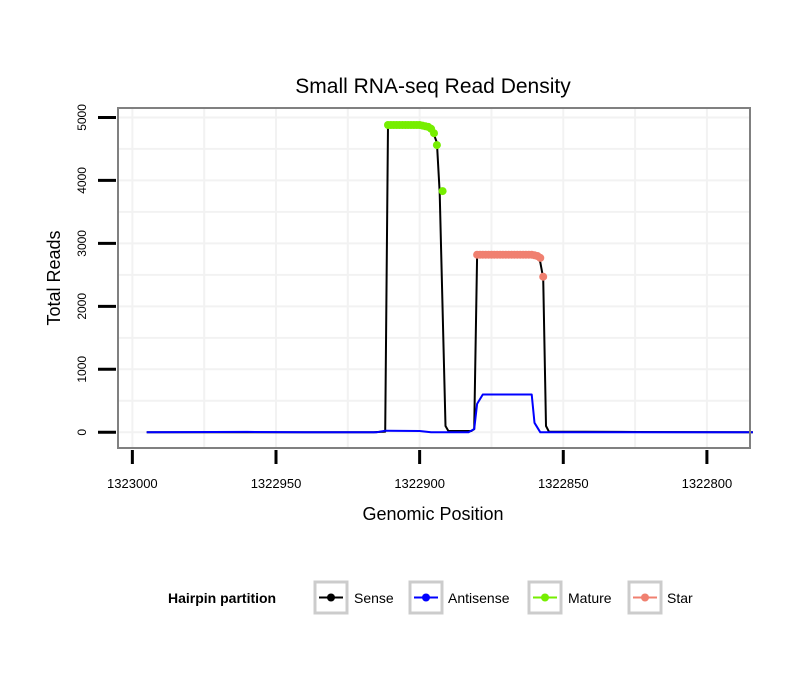 The width and height of the screenshot is (810, 695). What do you see at coordinates (95, 270) in the screenshot?
I see `y-axis: 0 1000 2000 3000 4000 5000` at bounding box center [95, 270].